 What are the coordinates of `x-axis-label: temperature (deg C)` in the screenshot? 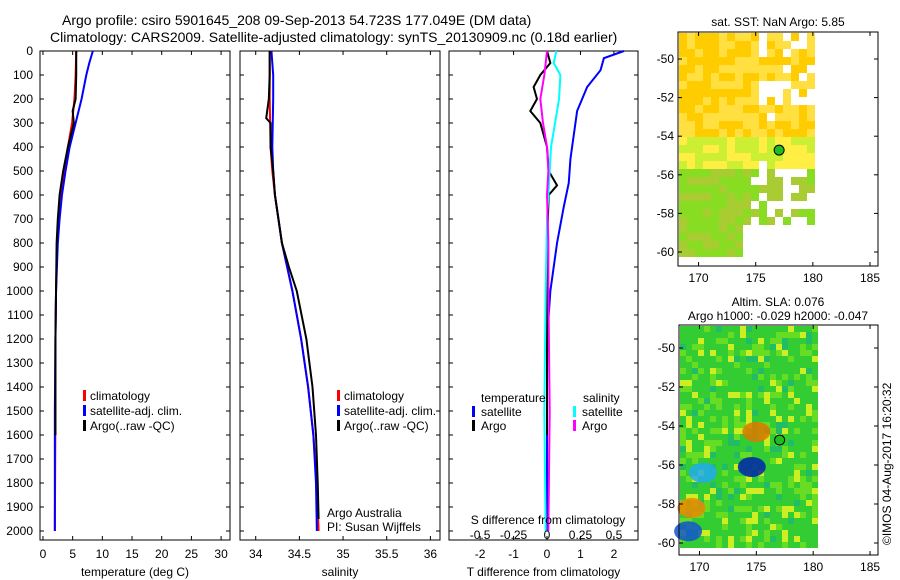 It's located at (135, 572).